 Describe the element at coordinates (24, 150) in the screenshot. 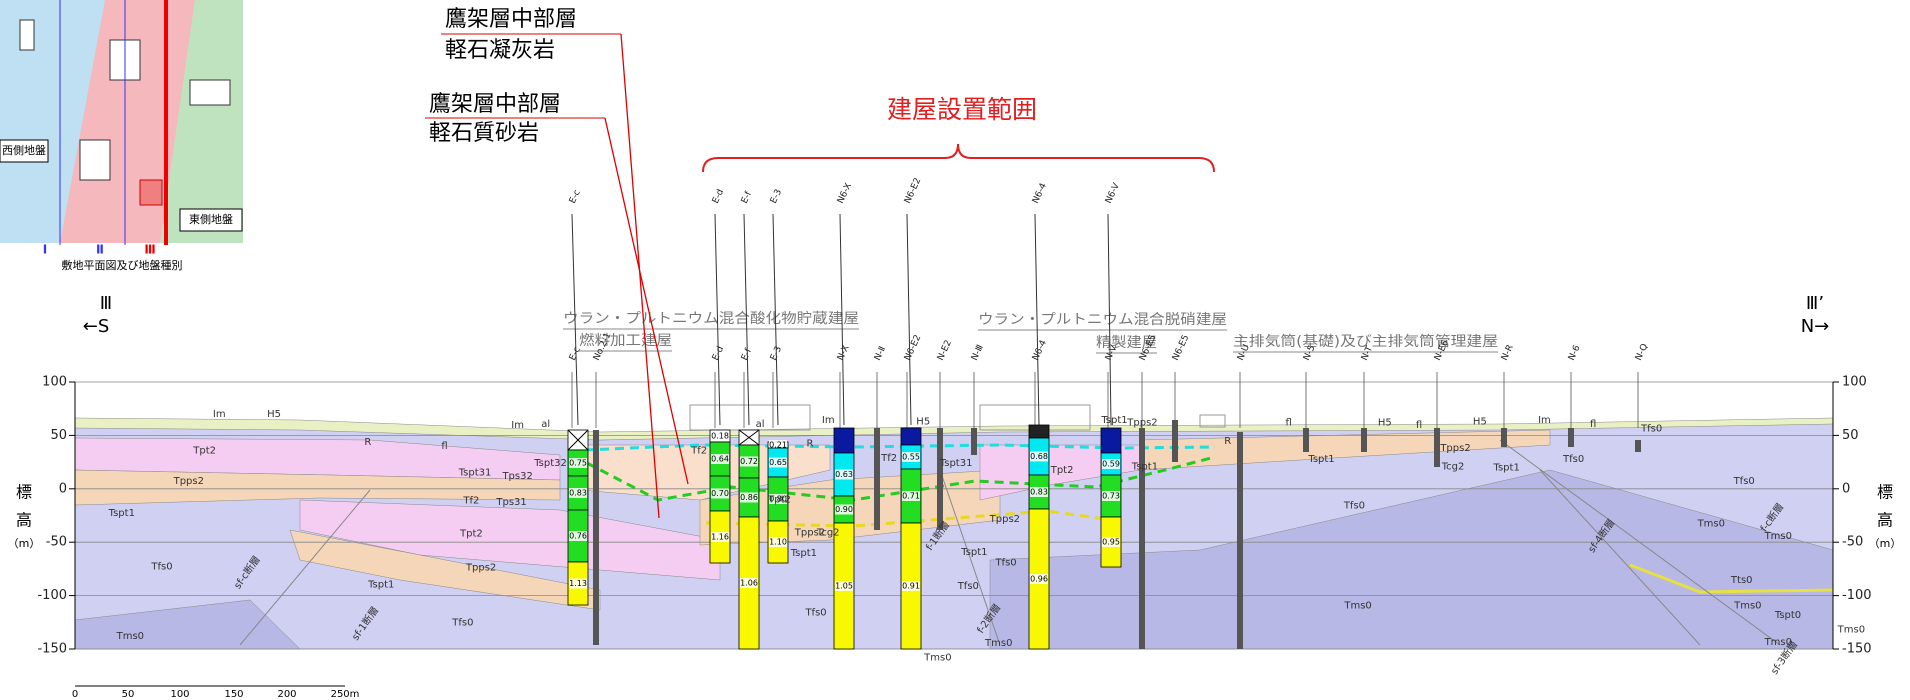

I see `map-west-label: 西側地盤` at that location.